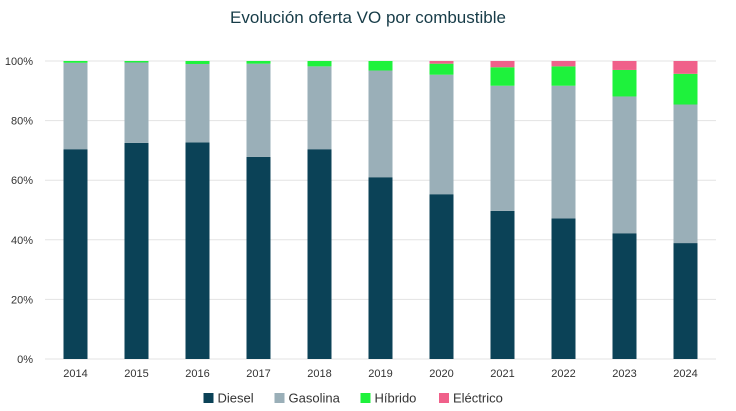  I want to click on y-tick-label: 40%, so click(22, 241).